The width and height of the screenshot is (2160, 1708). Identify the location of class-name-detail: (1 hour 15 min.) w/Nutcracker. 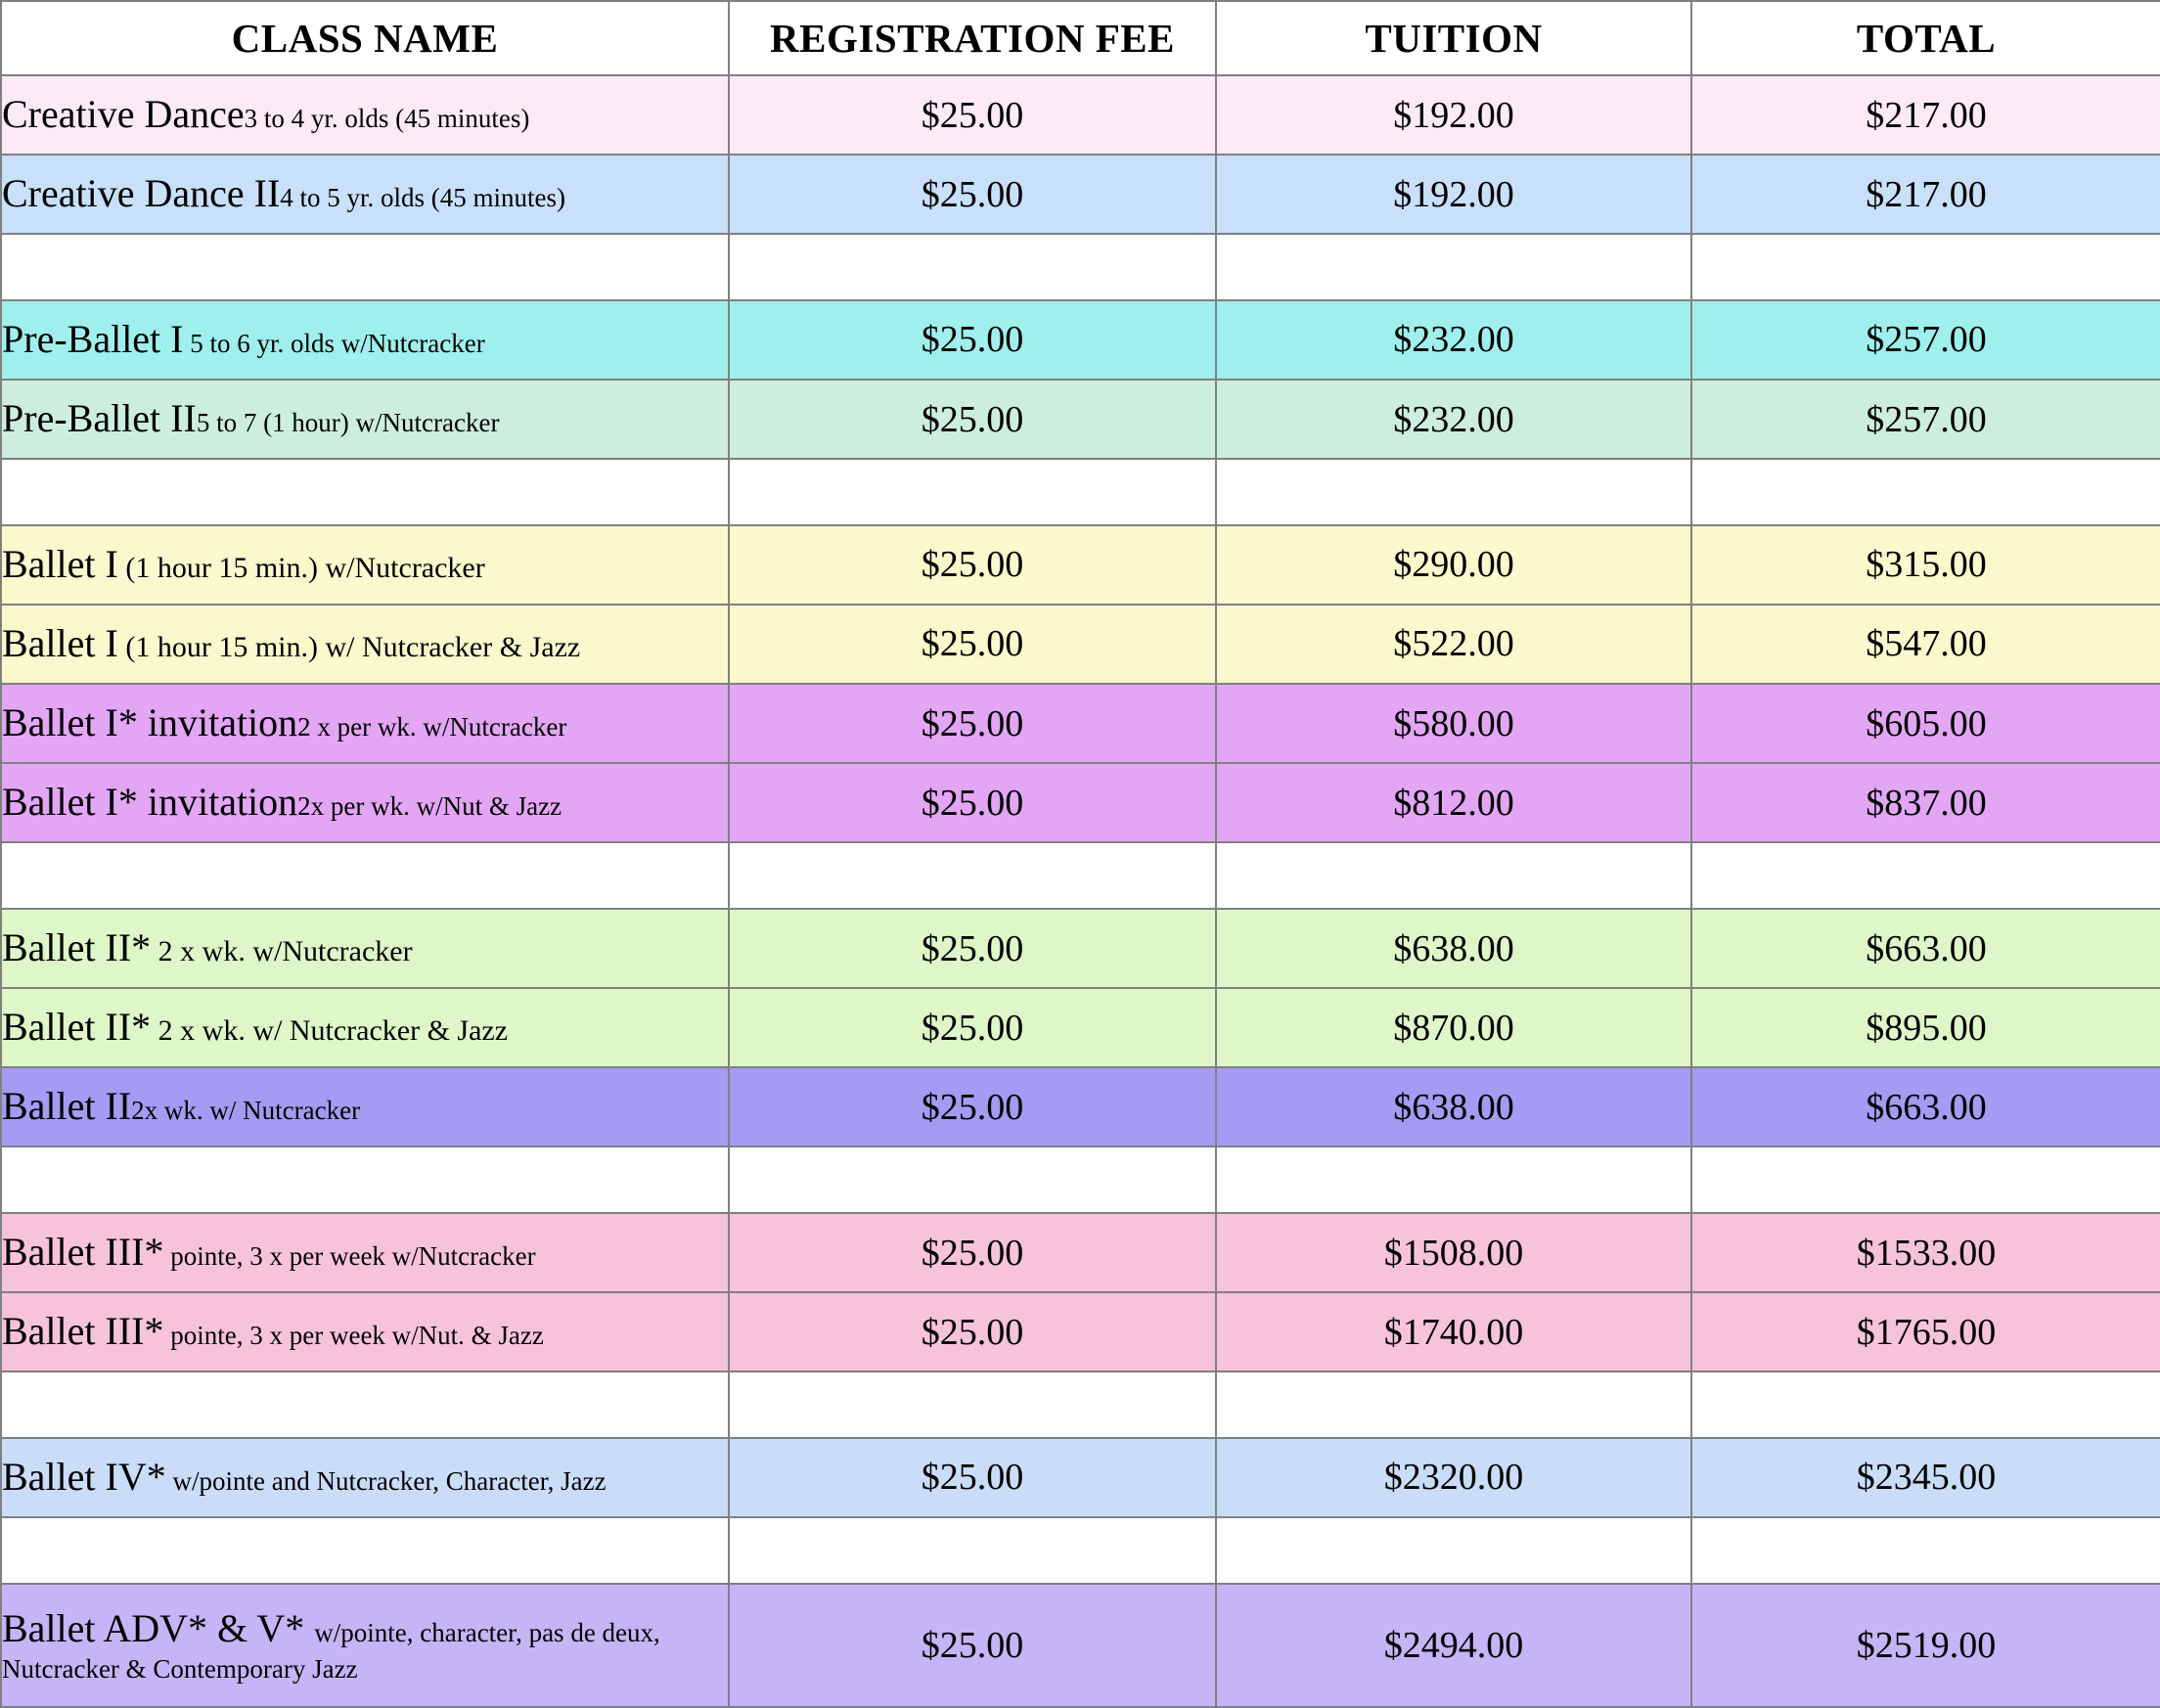
(301, 567).